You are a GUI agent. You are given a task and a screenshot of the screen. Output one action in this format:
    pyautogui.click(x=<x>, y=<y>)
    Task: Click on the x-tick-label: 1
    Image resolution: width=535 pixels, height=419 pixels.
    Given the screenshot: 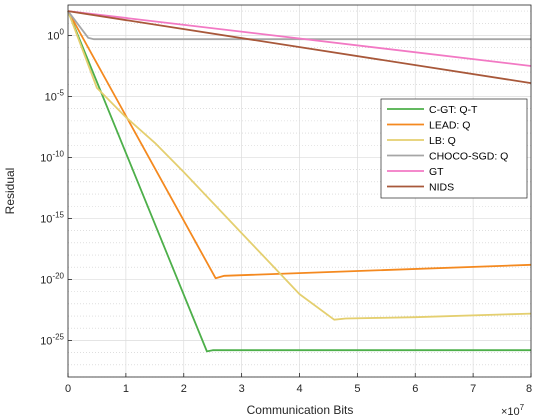 What is the action you would take?
    pyautogui.click(x=126, y=389)
    